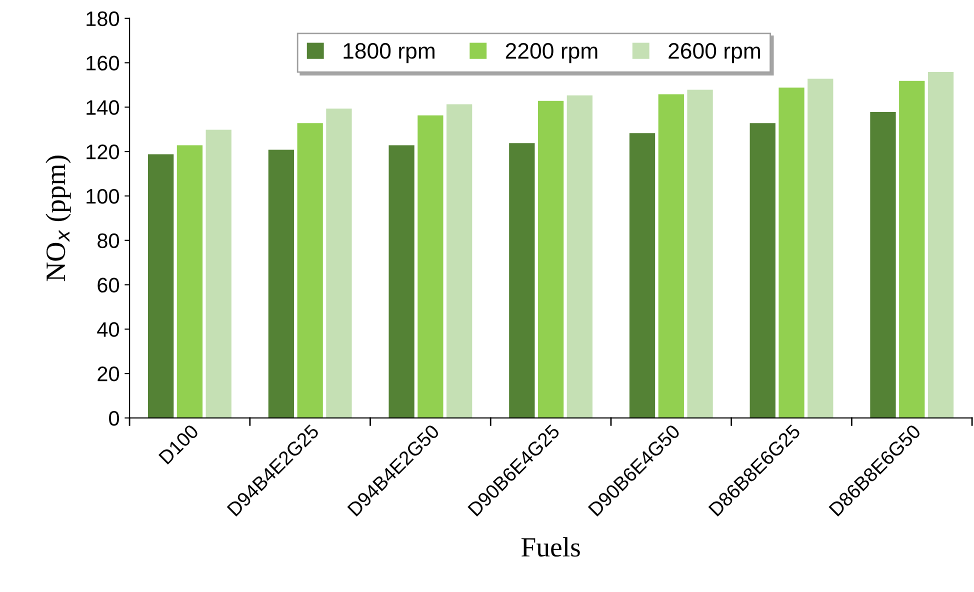 Image resolution: width=974 pixels, height=592 pixels. I want to click on y-tick-label: 60, so click(109, 285).